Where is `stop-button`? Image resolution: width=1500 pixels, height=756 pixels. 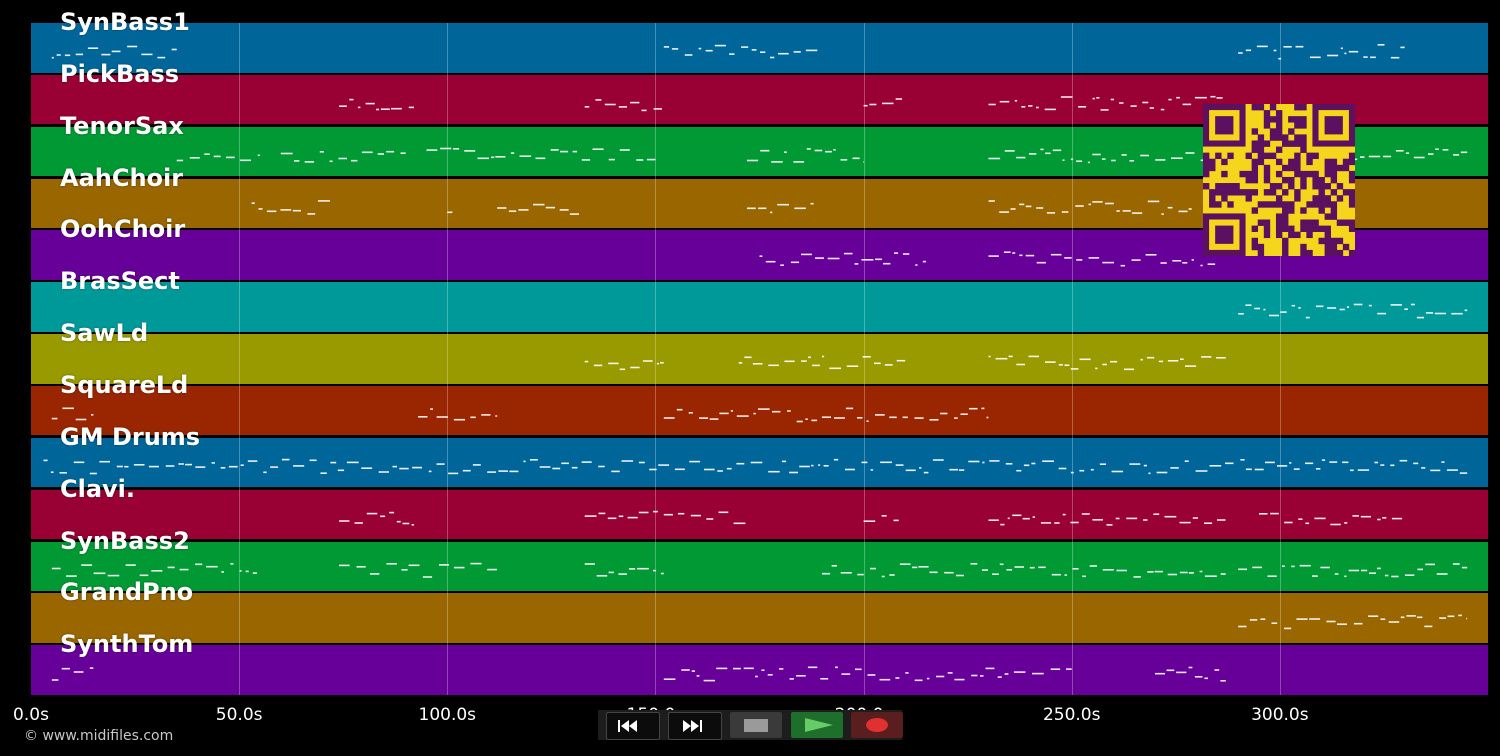 stop-button is located at coordinates (756, 725).